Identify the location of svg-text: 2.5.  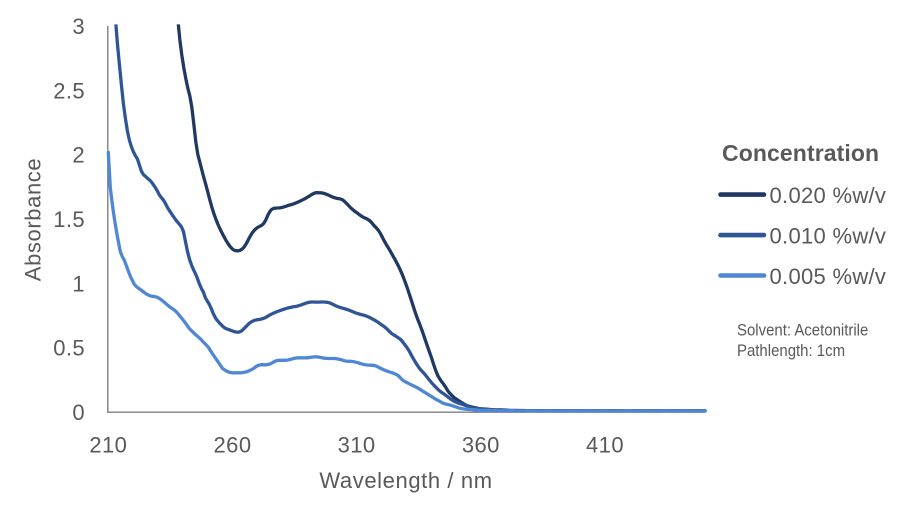
(69, 90).